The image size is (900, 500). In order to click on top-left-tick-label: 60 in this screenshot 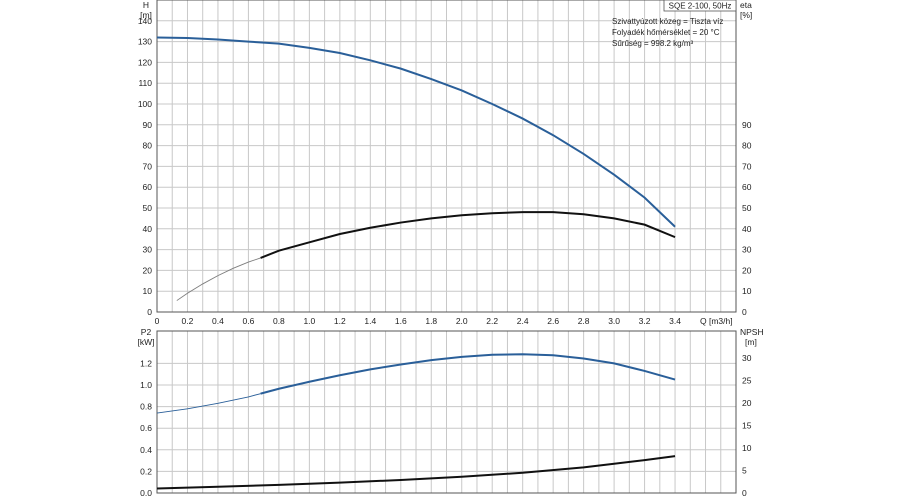, I will do `click(148, 187)`.